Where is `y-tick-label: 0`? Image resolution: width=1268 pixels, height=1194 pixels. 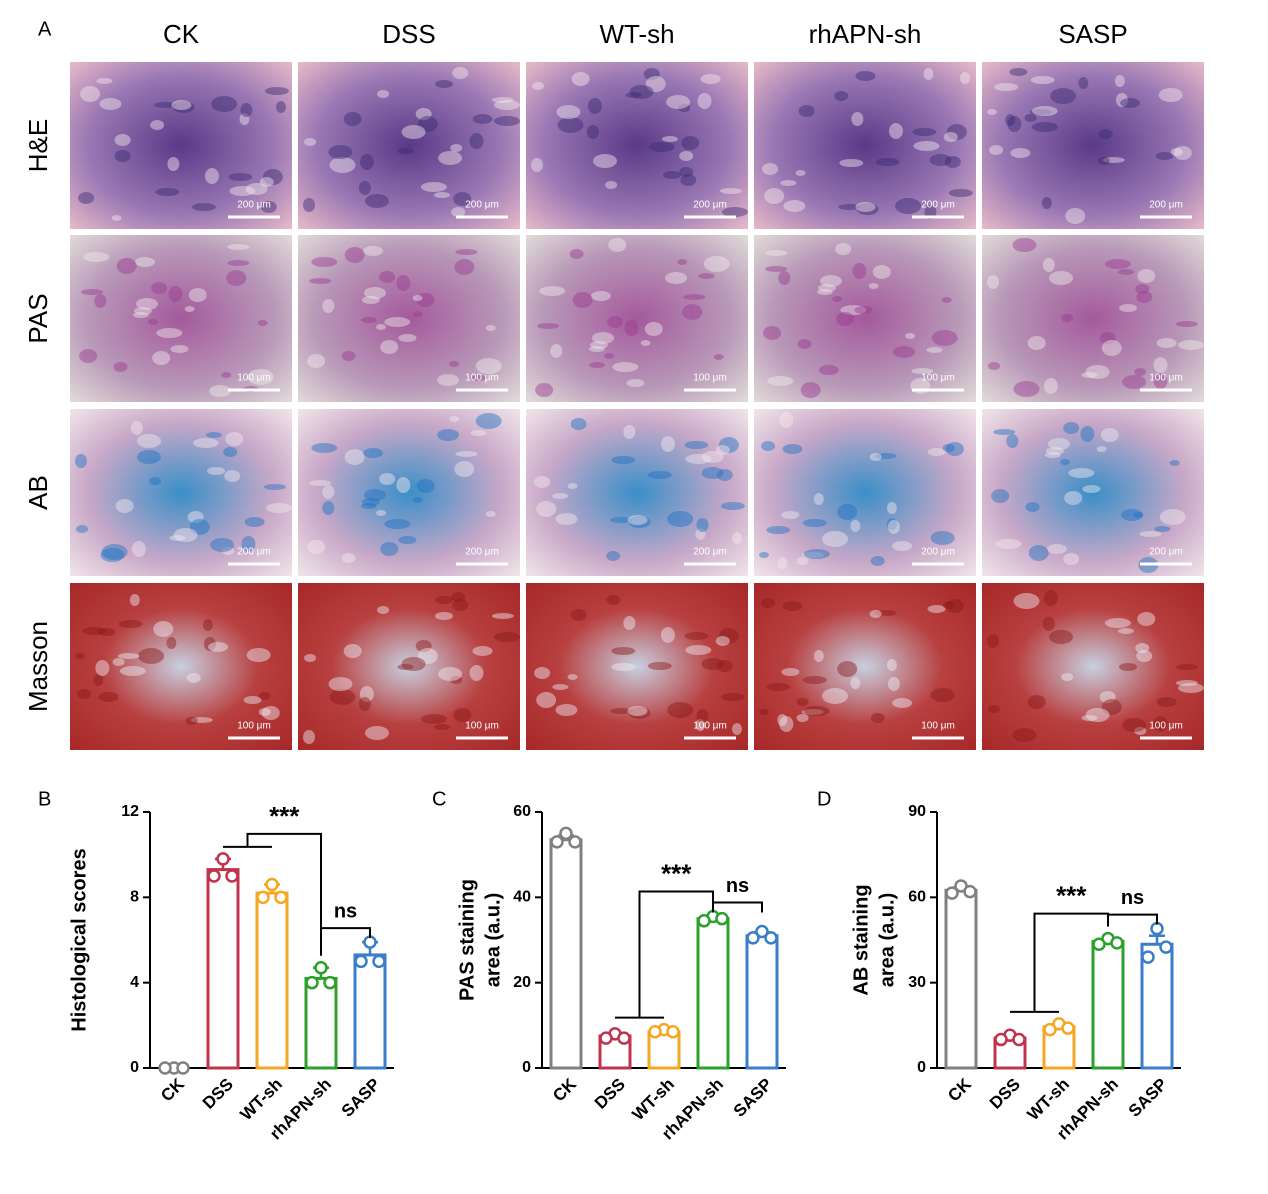 y-tick-label: 0 is located at coordinates (134, 1067).